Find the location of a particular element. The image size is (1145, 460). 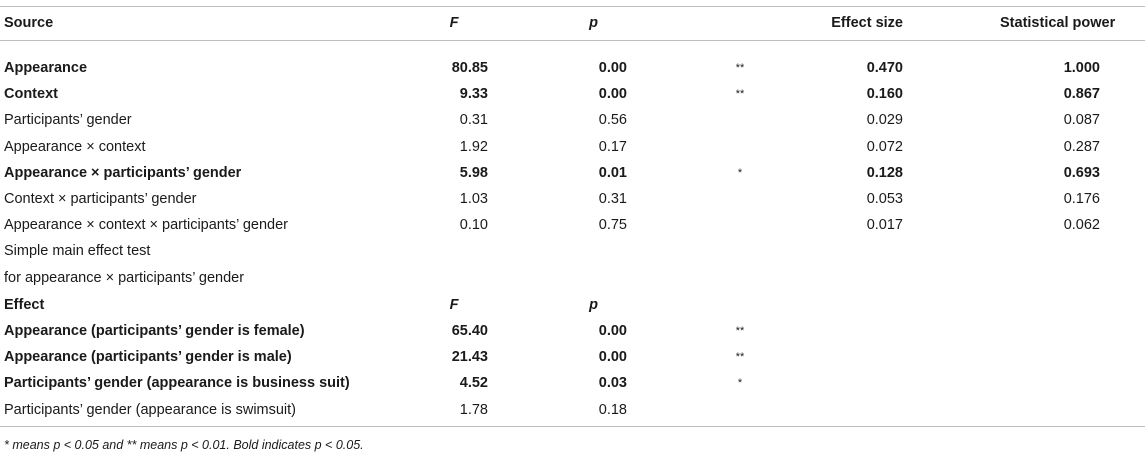

simple-effect-title-text-1: Simple main effect test is located at coordinates (77, 251).